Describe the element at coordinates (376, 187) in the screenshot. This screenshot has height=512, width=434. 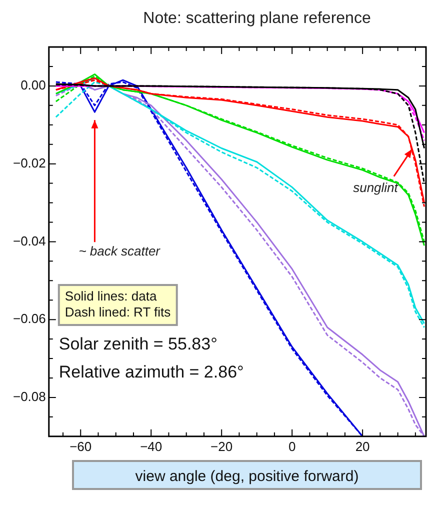
I see `annotation: sunglint` at that location.